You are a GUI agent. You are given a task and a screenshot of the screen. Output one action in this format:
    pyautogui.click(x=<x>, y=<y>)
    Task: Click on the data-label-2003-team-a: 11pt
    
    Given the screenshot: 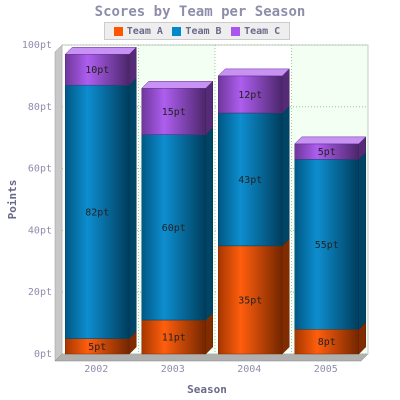 What is the action you would take?
    pyautogui.click(x=174, y=338)
    